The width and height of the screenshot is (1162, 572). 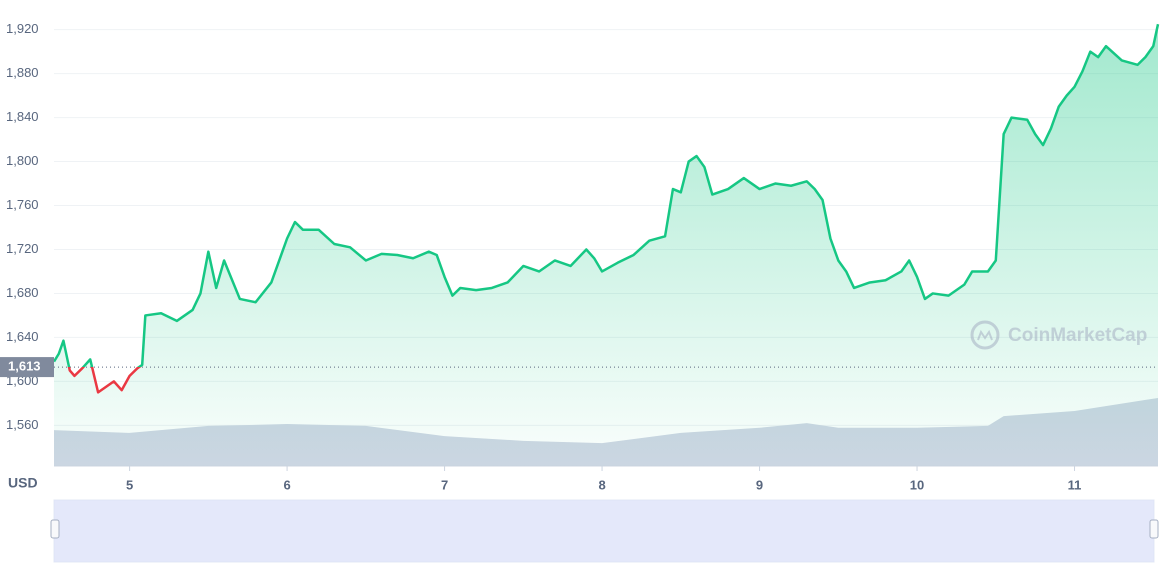 What do you see at coordinates (22, 28) in the screenshot?
I see `y-tick-label: 1,920` at bounding box center [22, 28].